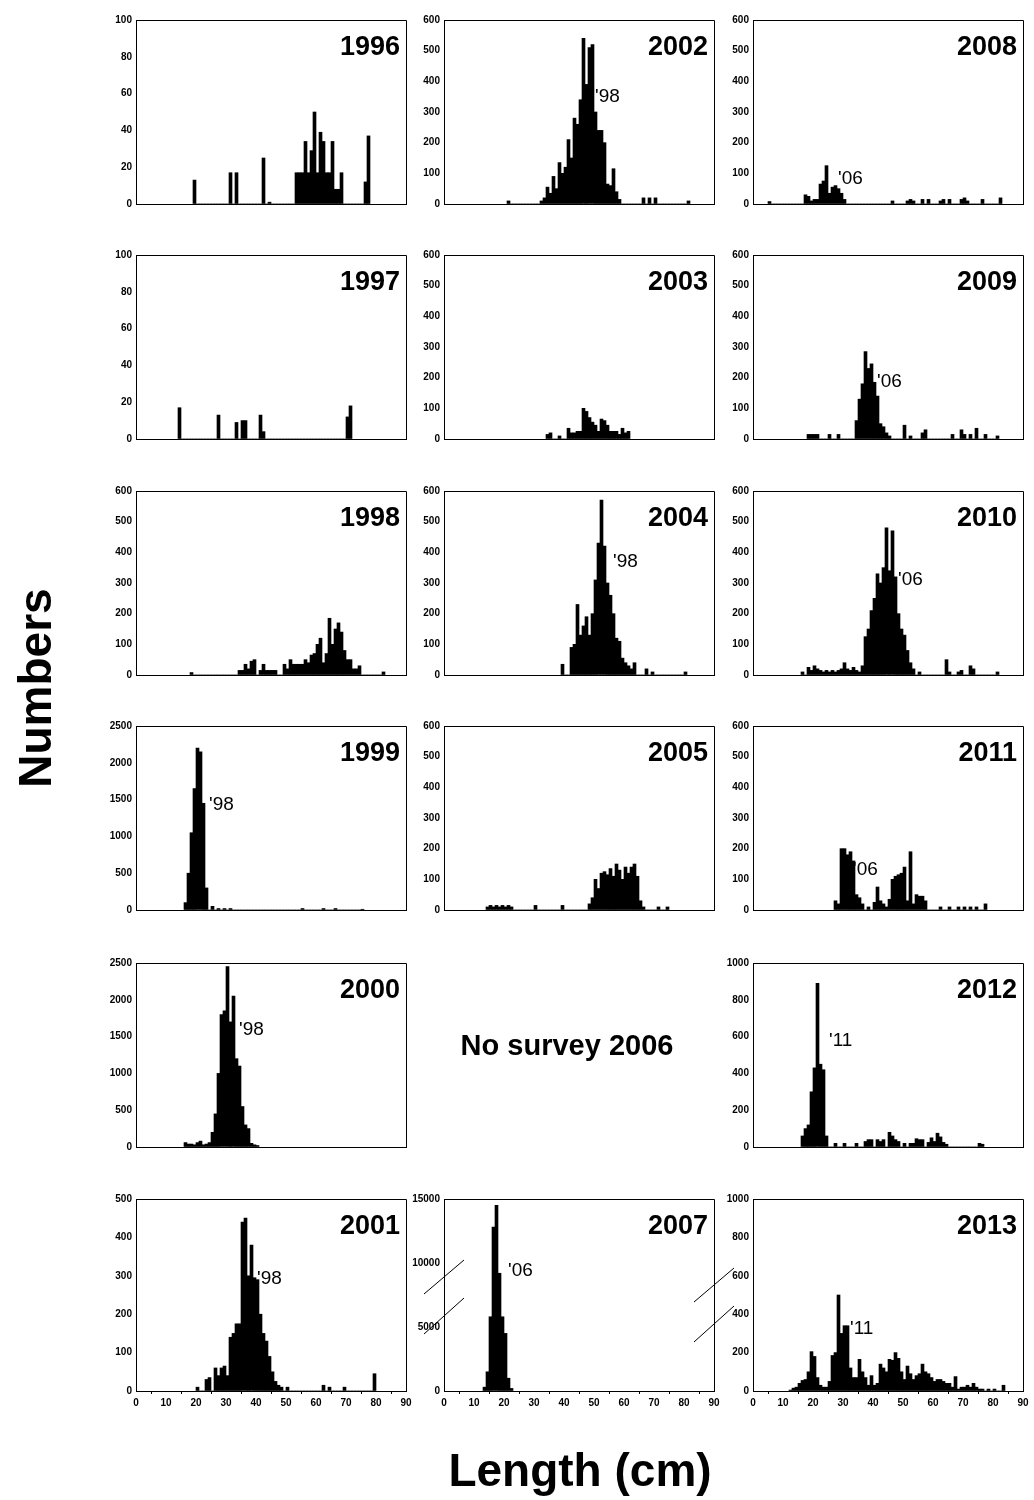 This screenshot has height=1500, width=1034. Describe the element at coordinates (580, 1470) in the screenshot. I see `x-axis-title: Length (cm)` at that location.